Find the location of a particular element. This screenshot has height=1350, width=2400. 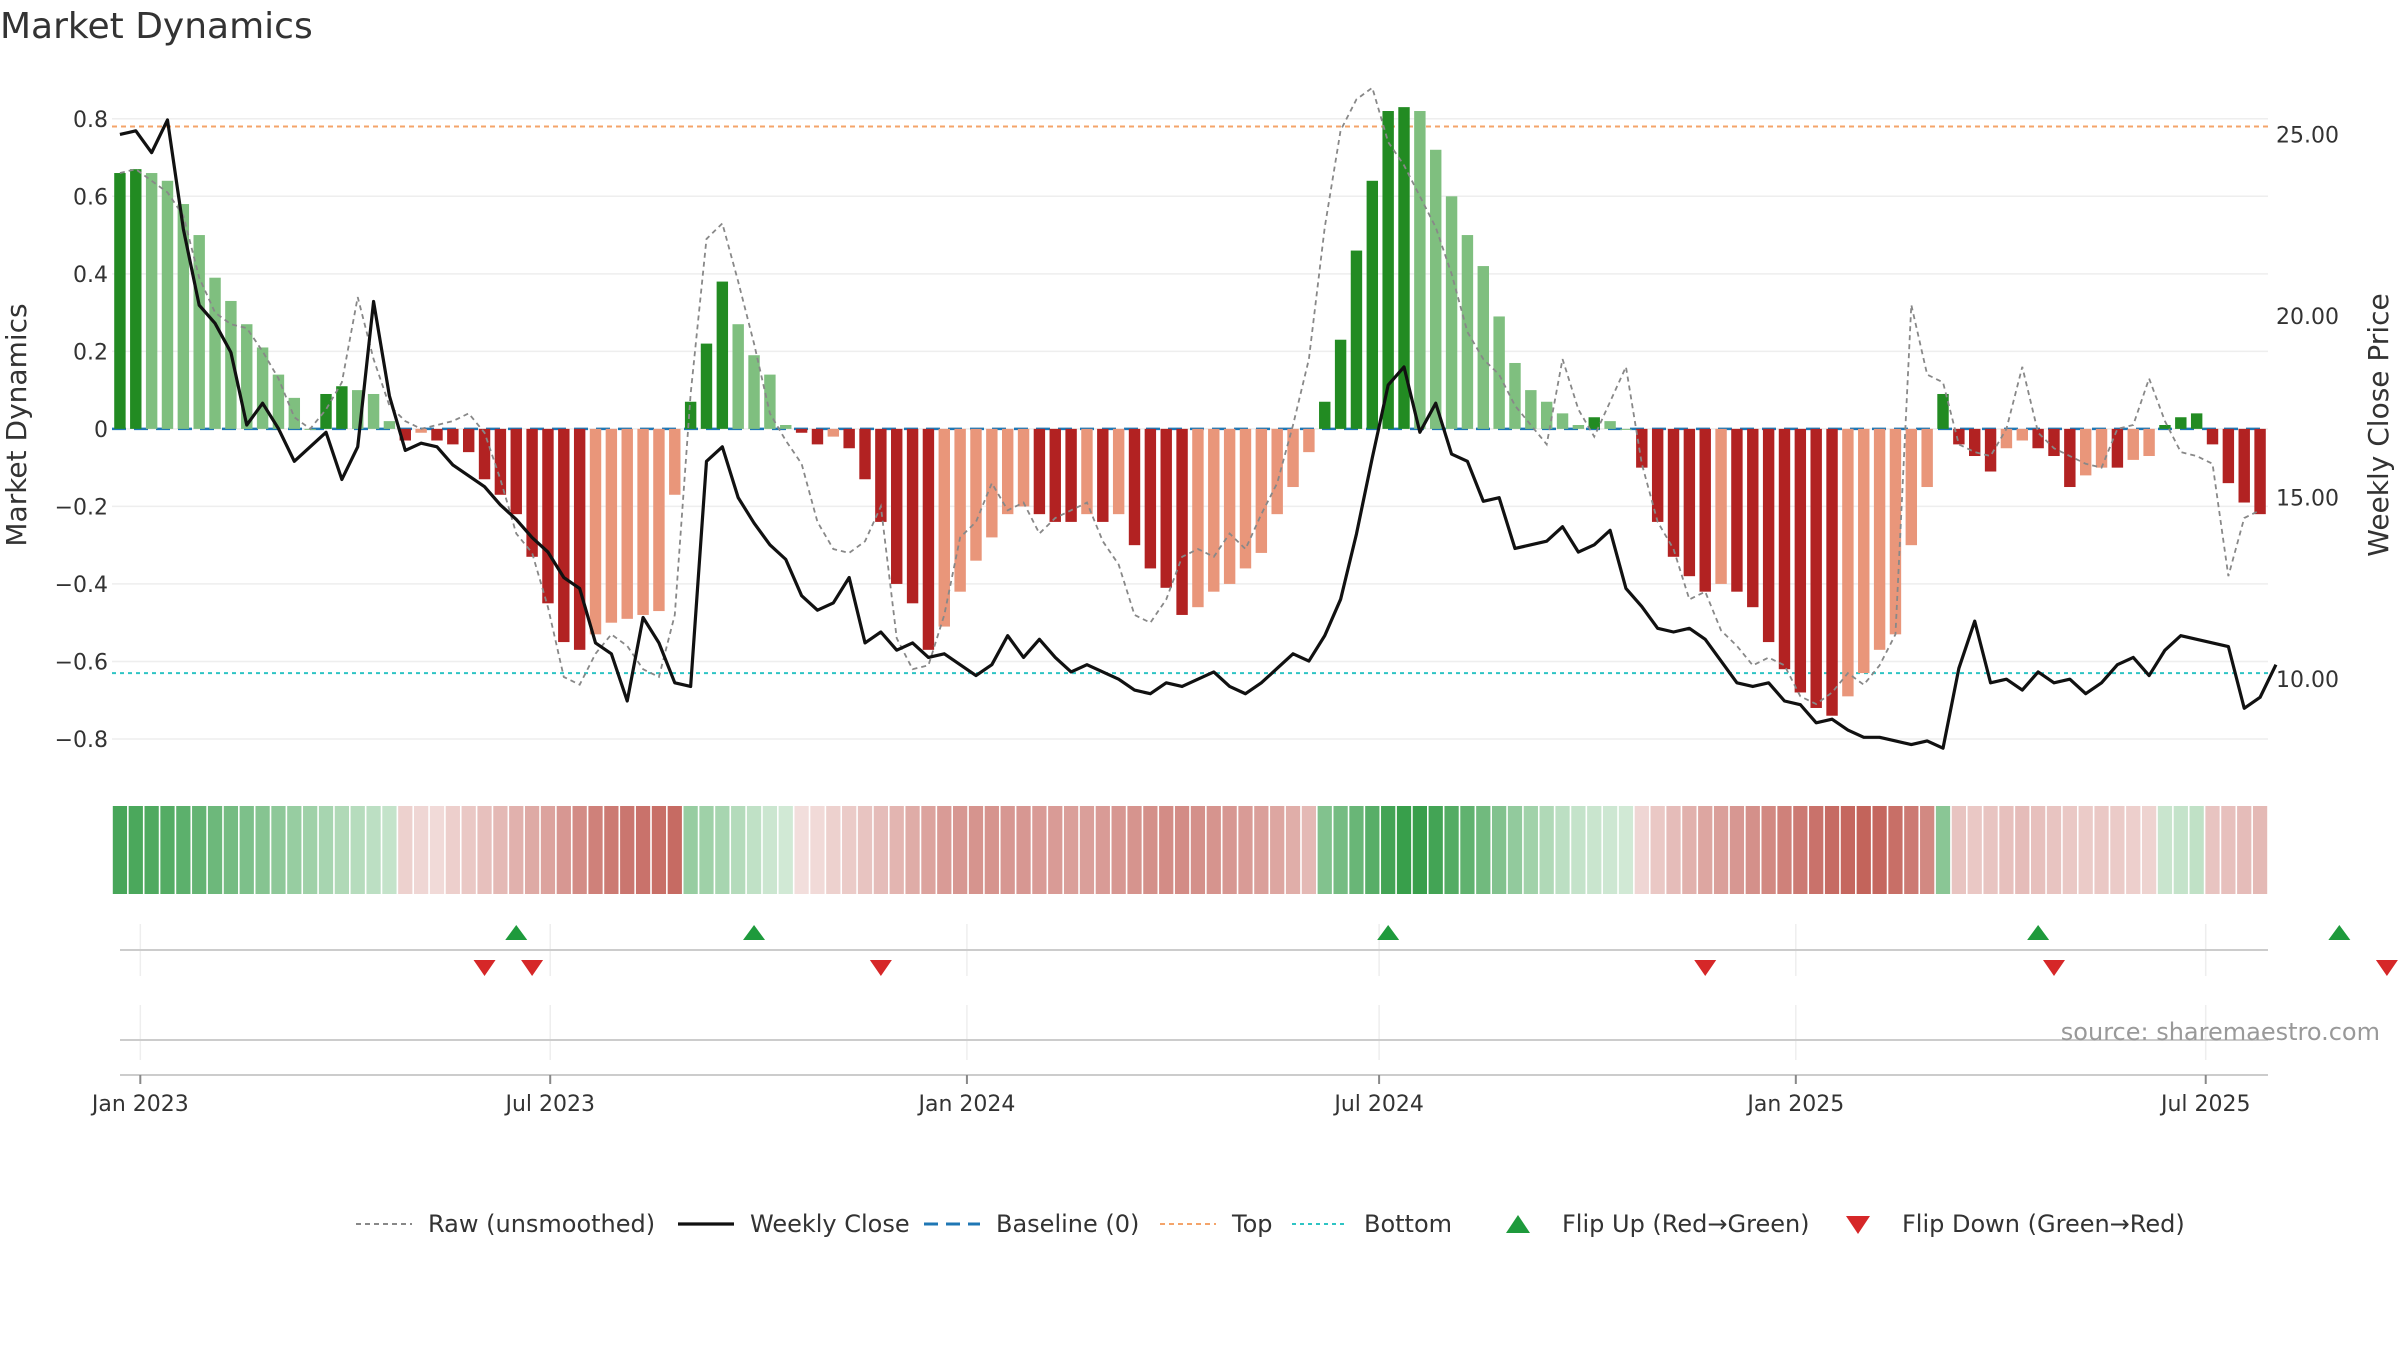

y-tick-label: −0.4 is located at coordinates (81, 585).